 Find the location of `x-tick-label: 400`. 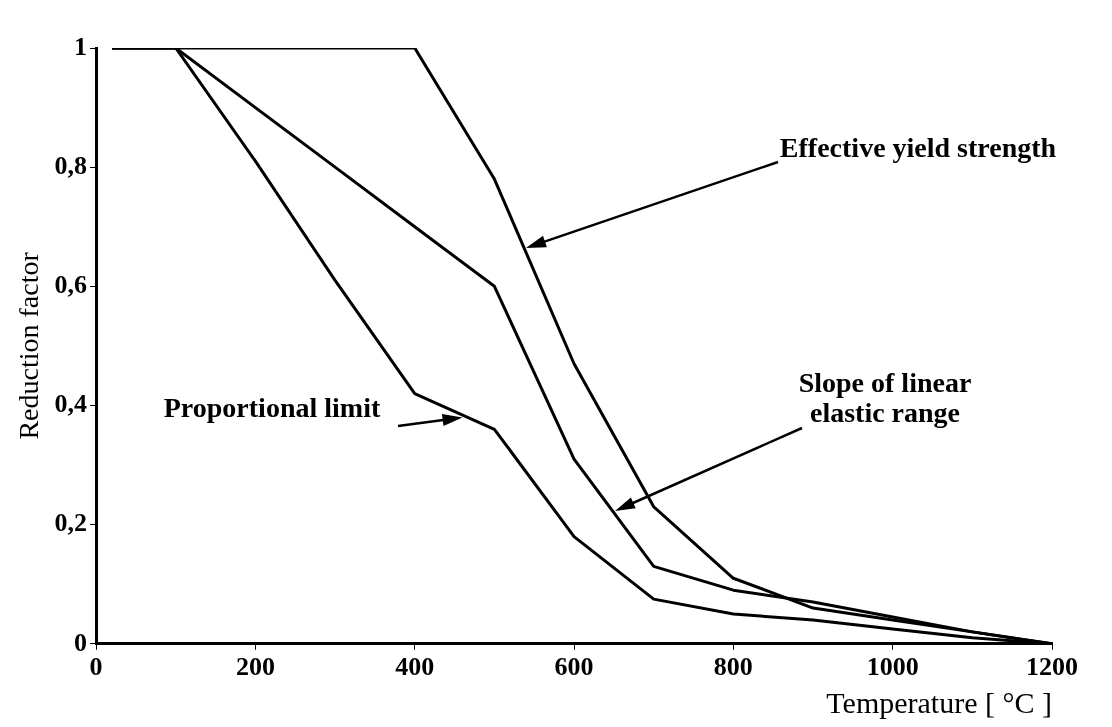

x-tick-label: 400 is located at coordinates (415, 667).